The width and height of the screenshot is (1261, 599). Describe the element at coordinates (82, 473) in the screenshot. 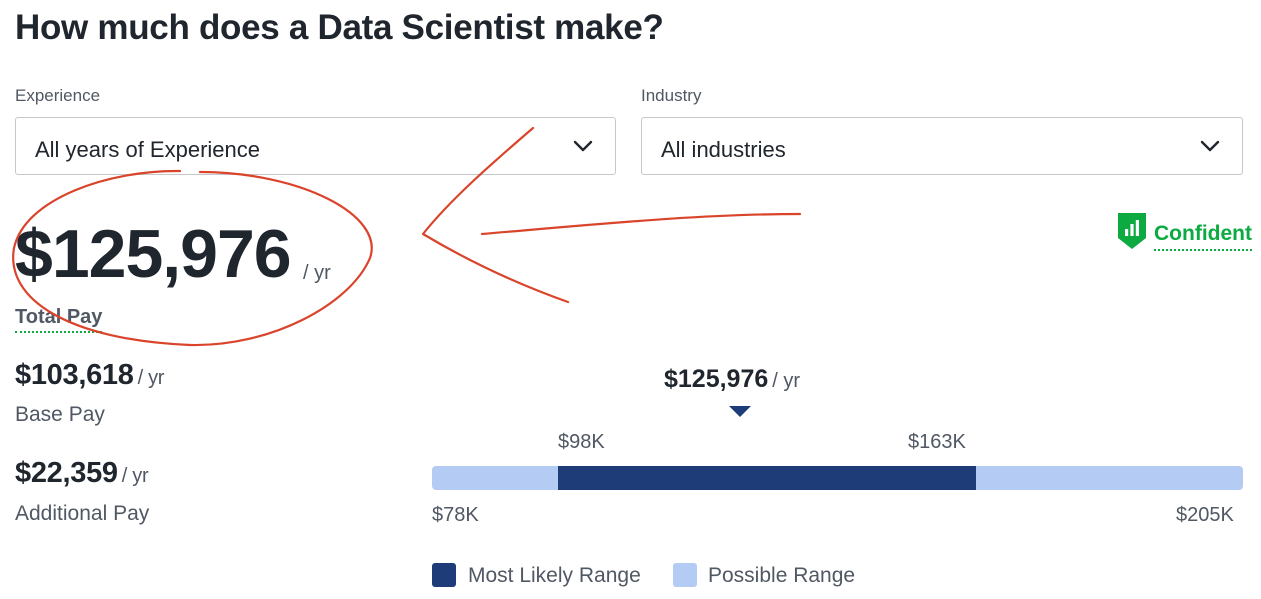

I see `additional-pay-amount: $22,359/ yr` at that location.